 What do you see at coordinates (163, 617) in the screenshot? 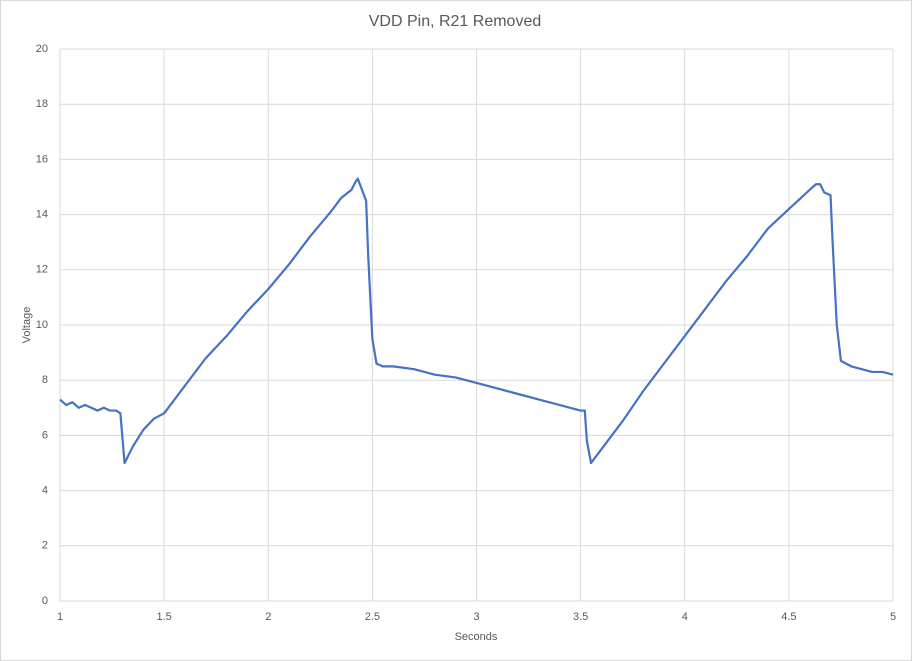
I see `x-tick-label: 1.5` at bounding box center [163, 617].